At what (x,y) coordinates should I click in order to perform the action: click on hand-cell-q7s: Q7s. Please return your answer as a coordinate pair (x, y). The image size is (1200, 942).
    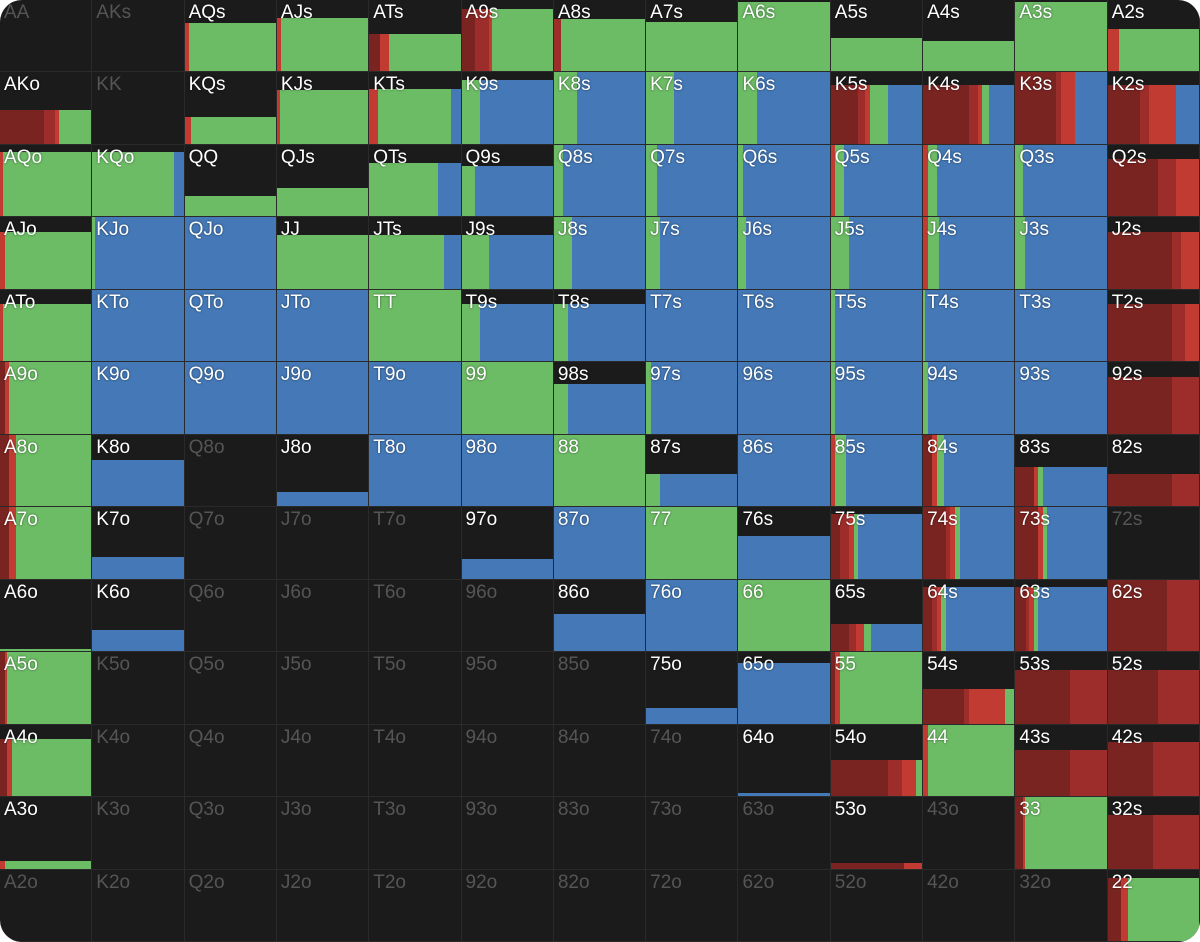
    Looking at the image, I should click on (692, 181).